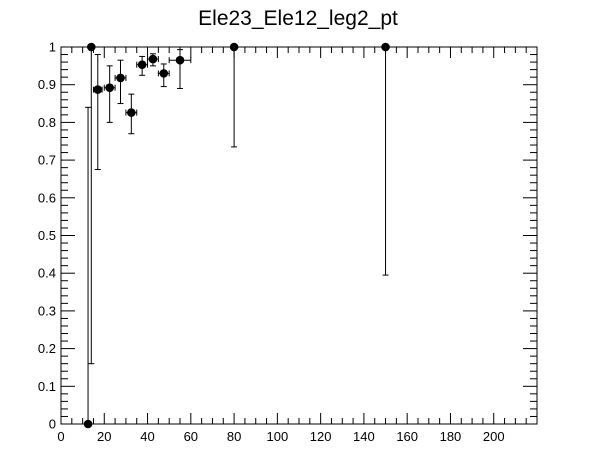 The image size is (596, 472). I want to click on x-tick-label: 40, so click(147, 436).